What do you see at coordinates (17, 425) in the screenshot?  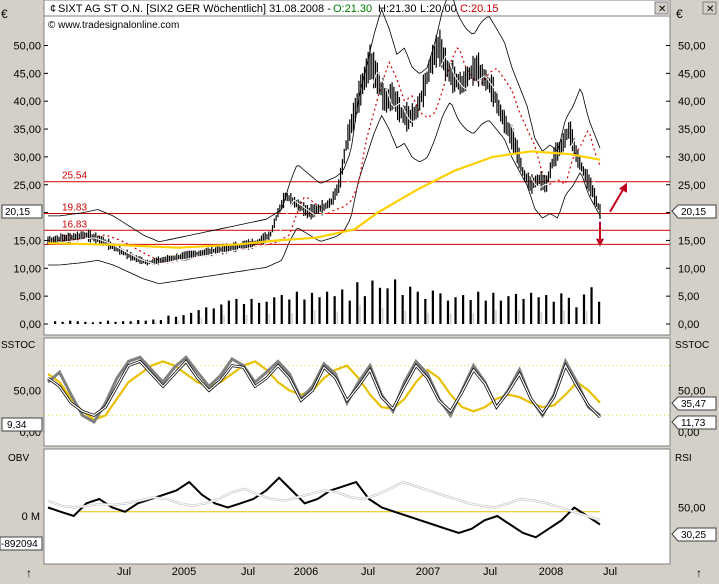 I see `sstoc-tag-left-text: 9,34` at bounding box center [17, 425].